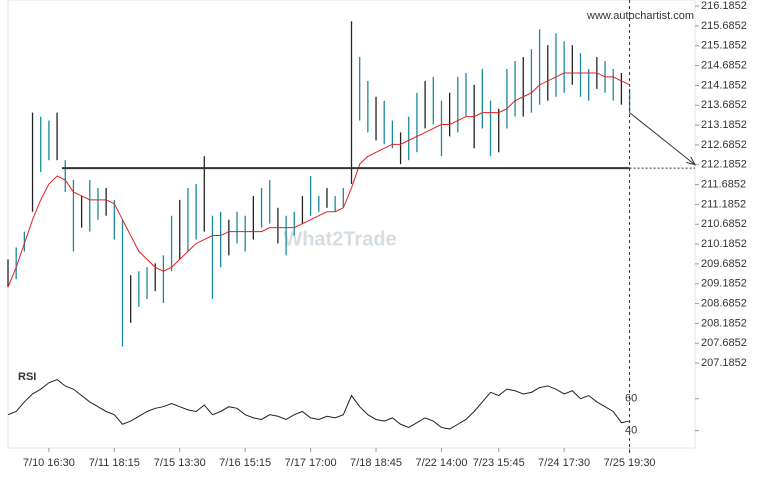  I want to click on rsi-label: RSI, so click(27, 377).